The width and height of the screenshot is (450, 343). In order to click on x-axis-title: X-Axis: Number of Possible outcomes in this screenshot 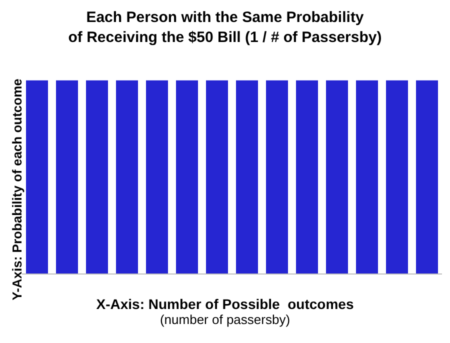, I will do `click(225, 304)`.